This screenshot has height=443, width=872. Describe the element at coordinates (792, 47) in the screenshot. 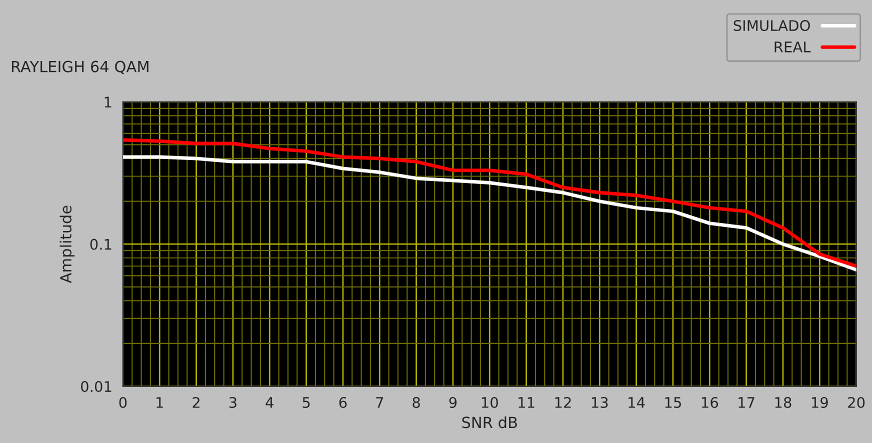

I see `legend-label: REAL` at that location.